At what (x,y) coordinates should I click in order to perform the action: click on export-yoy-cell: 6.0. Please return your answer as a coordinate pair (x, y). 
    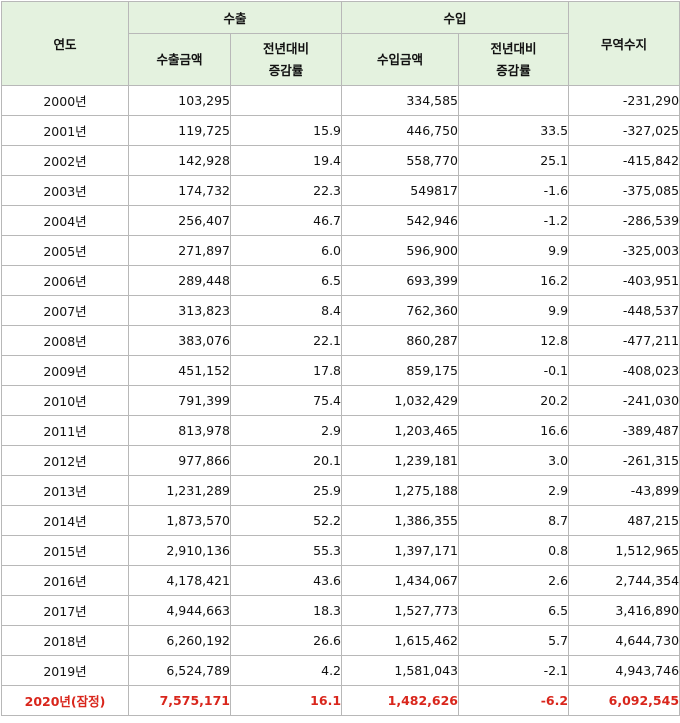
    Looking at the image, I should click on (286, 250).